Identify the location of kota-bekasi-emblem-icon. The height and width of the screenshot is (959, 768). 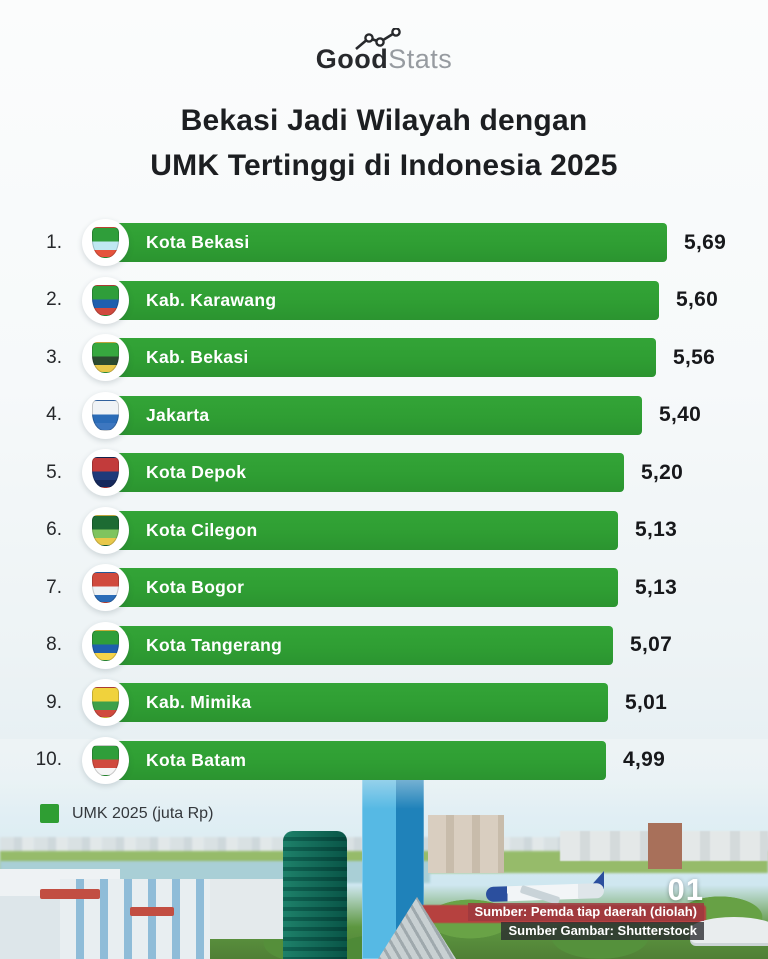
(105, 243).